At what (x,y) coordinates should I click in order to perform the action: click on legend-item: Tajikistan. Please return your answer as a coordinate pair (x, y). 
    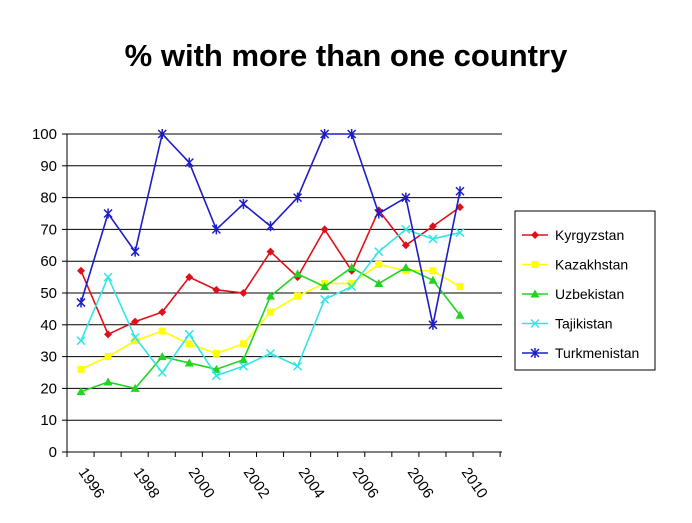
    Looking at the image, I should click on (567, 324).